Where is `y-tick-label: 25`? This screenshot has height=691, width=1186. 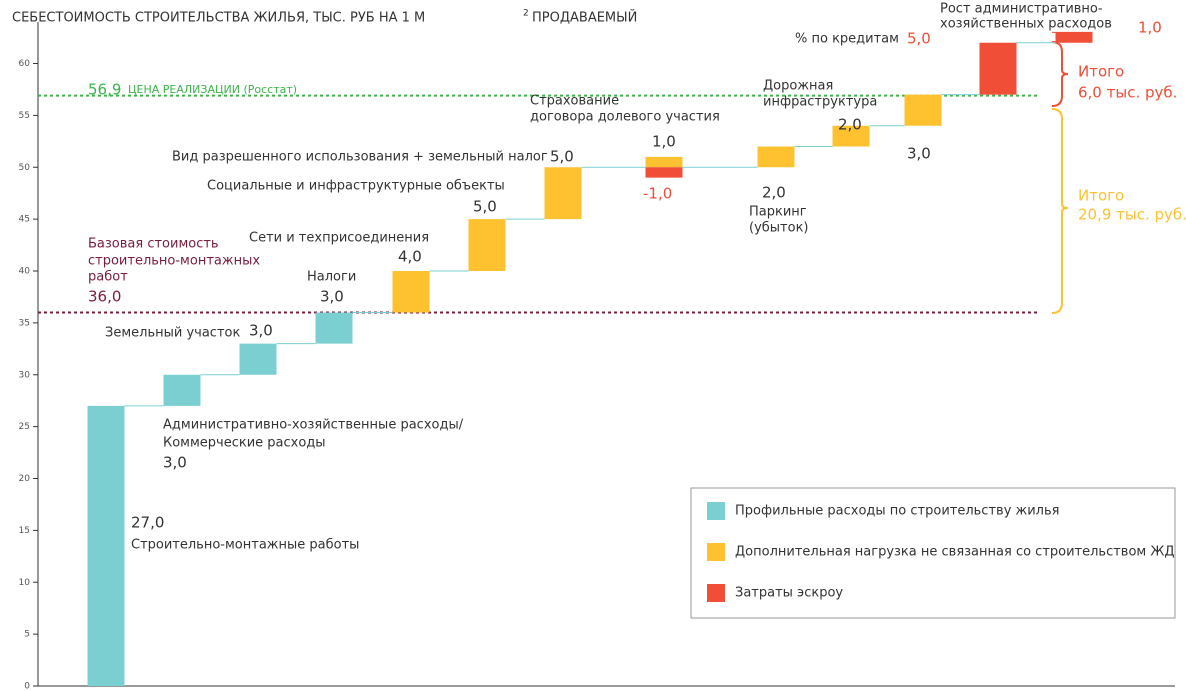 y-tick-label: 25 is located at coordinates (24, 427).